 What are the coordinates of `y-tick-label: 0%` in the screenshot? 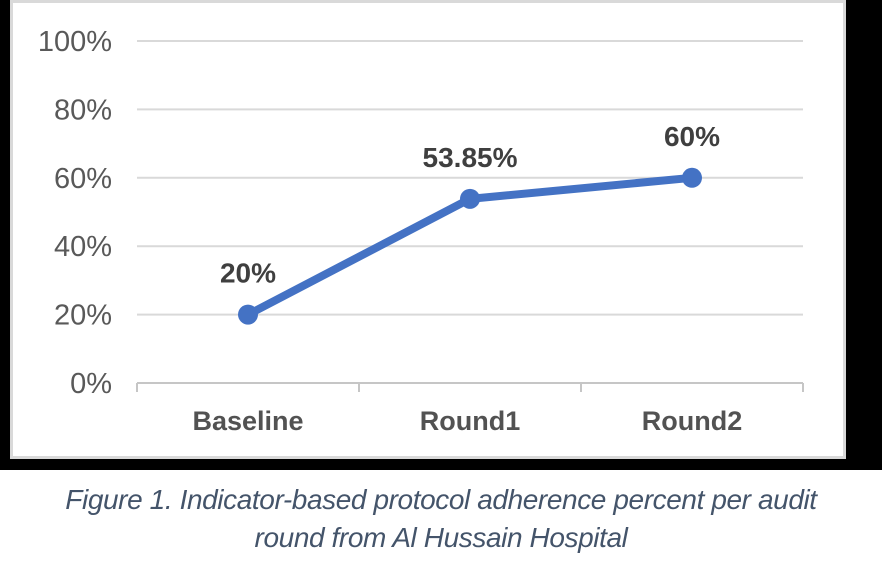 It's located at (91, 384).